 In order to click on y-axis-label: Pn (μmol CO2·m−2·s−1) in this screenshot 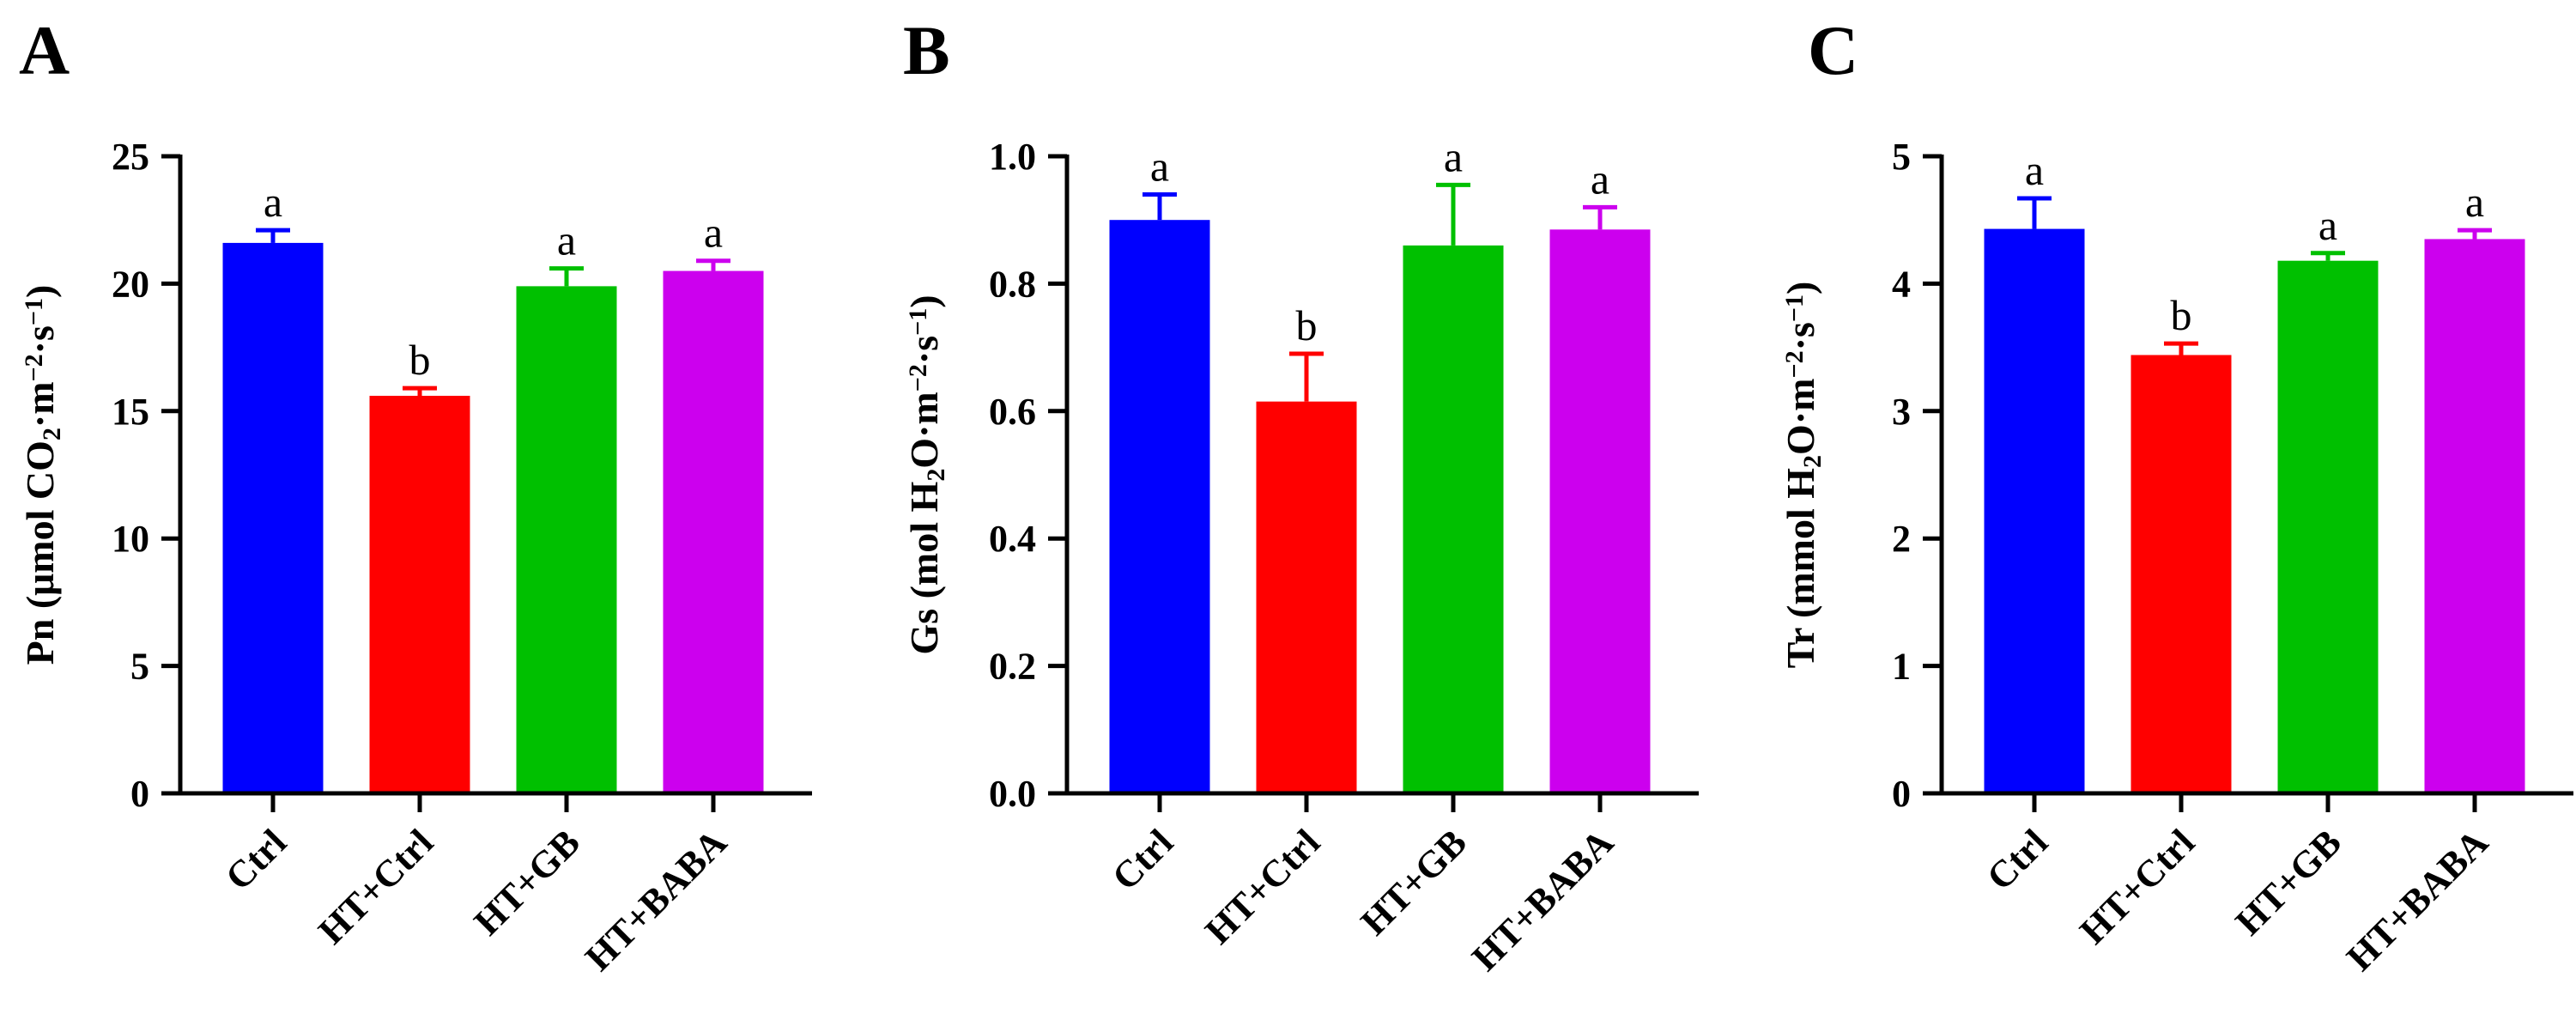, I will do `click(42, 475)`.